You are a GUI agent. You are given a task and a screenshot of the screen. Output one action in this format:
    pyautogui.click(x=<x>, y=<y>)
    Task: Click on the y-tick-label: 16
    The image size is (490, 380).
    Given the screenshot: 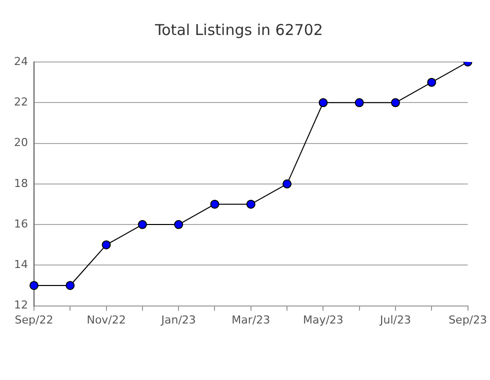 What is the action you would take?
    pyautogui.click(x=21, y=223)
    